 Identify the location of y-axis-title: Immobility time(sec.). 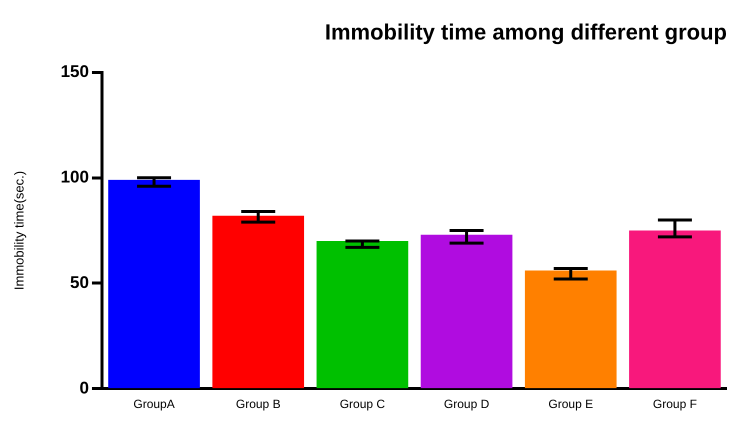
(18, 230).